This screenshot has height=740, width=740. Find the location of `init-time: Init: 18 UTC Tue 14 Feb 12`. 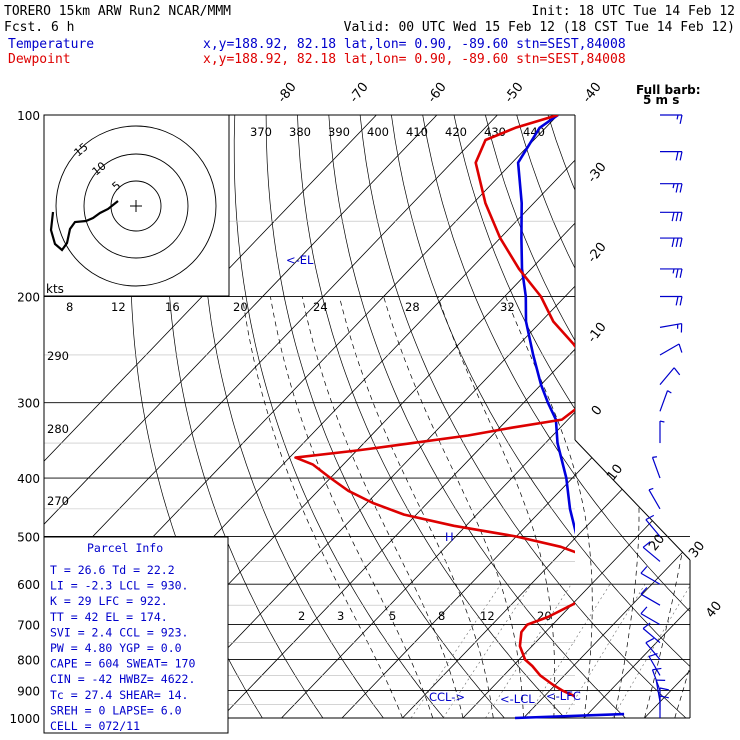

init-time: Init: 18 UTC Tue 14 Feb 12 is located at coordinates (634, 11).